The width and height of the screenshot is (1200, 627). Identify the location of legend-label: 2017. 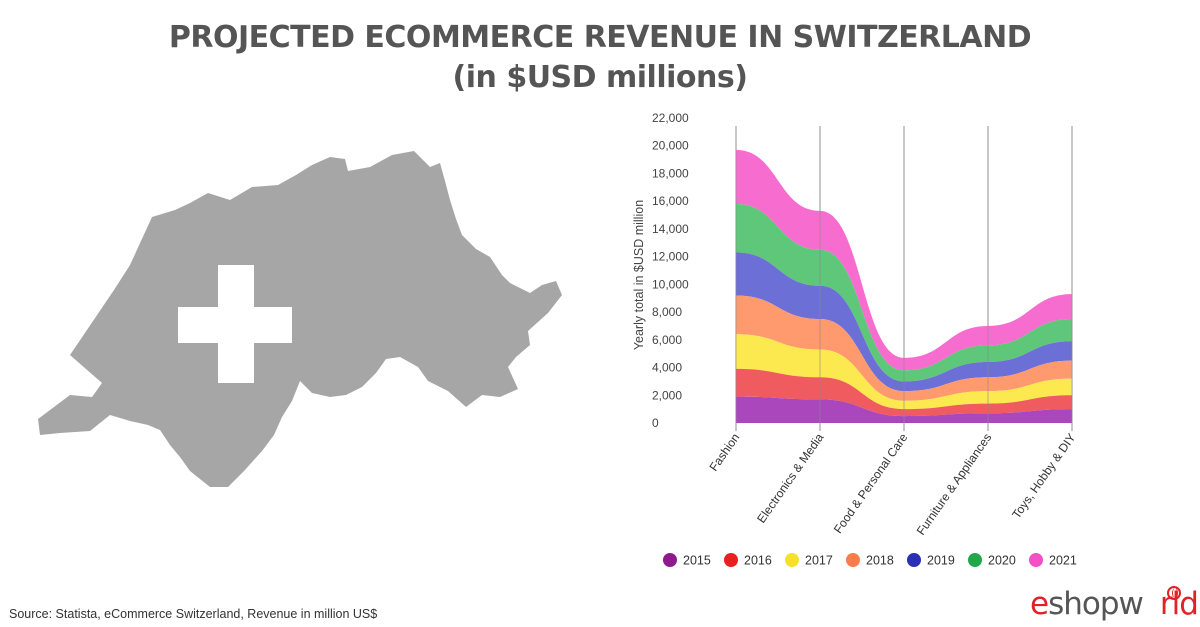
(819, 561).